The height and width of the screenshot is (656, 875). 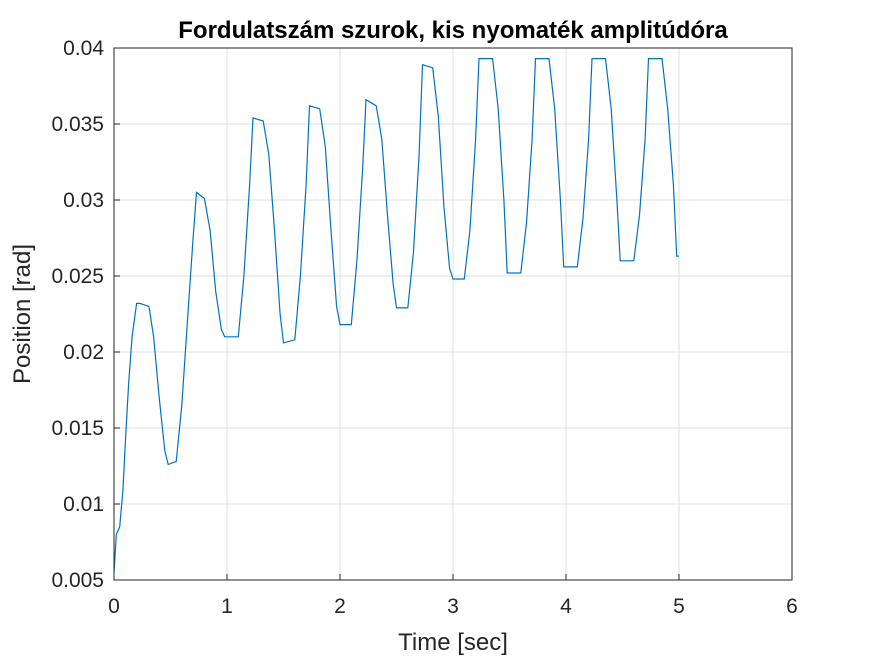 I want to click on x-tick-label: 0, so click(x=114, y=606).